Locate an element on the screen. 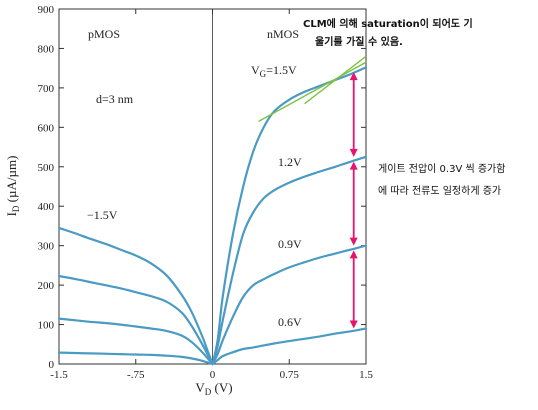  clm-note-line2: 울기를 가질 수 있음. is located at coordinates (359, 41).